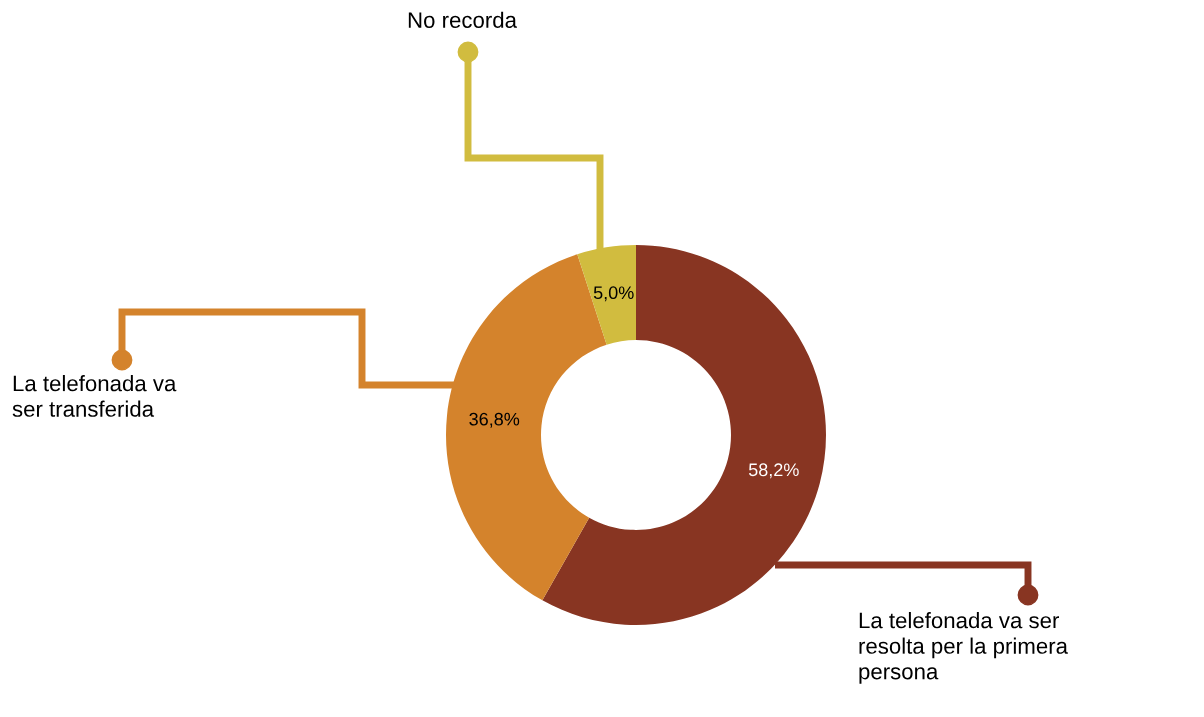 This screenshot has height=717, width=1204. What do you see at coordinates (963, 648) in the screenshot?
I see `legend-label: La telefonada va ser resolta per la primera persona` at bounding box center [963, 648].